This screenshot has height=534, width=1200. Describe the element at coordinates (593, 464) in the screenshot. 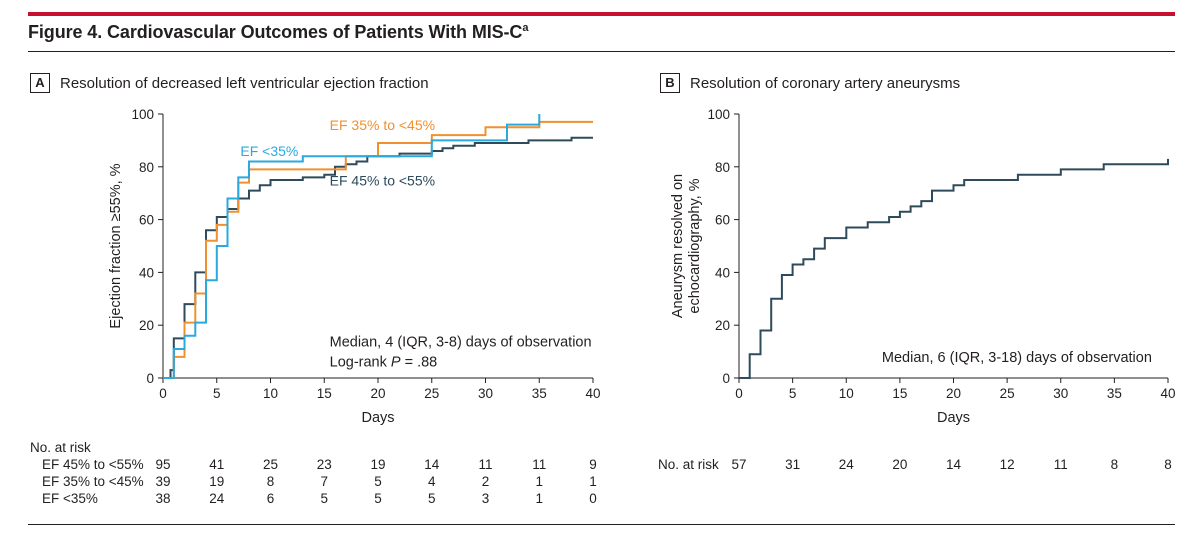

I see `risk-value: 9` at that location.